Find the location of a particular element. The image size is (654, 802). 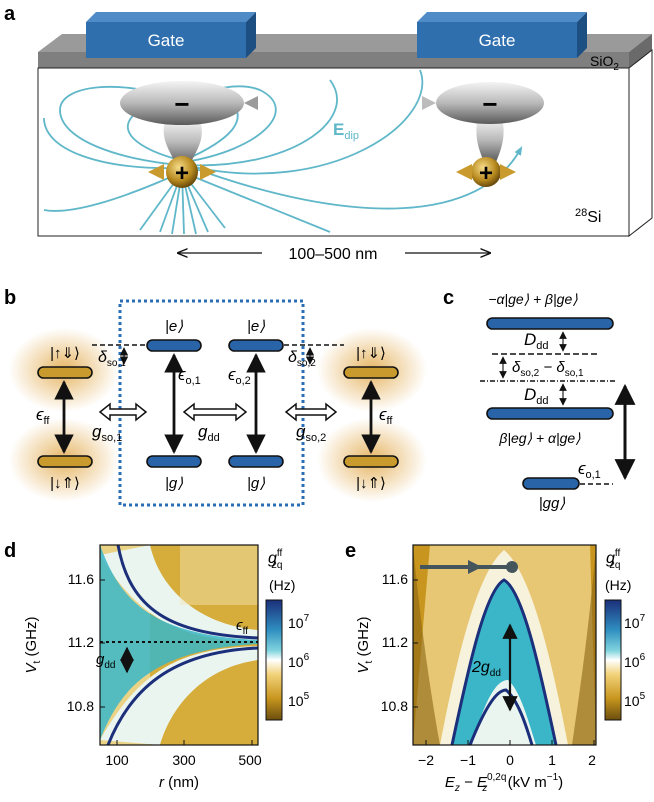

panel-d-colorbar is located at coordinates (274, 660).